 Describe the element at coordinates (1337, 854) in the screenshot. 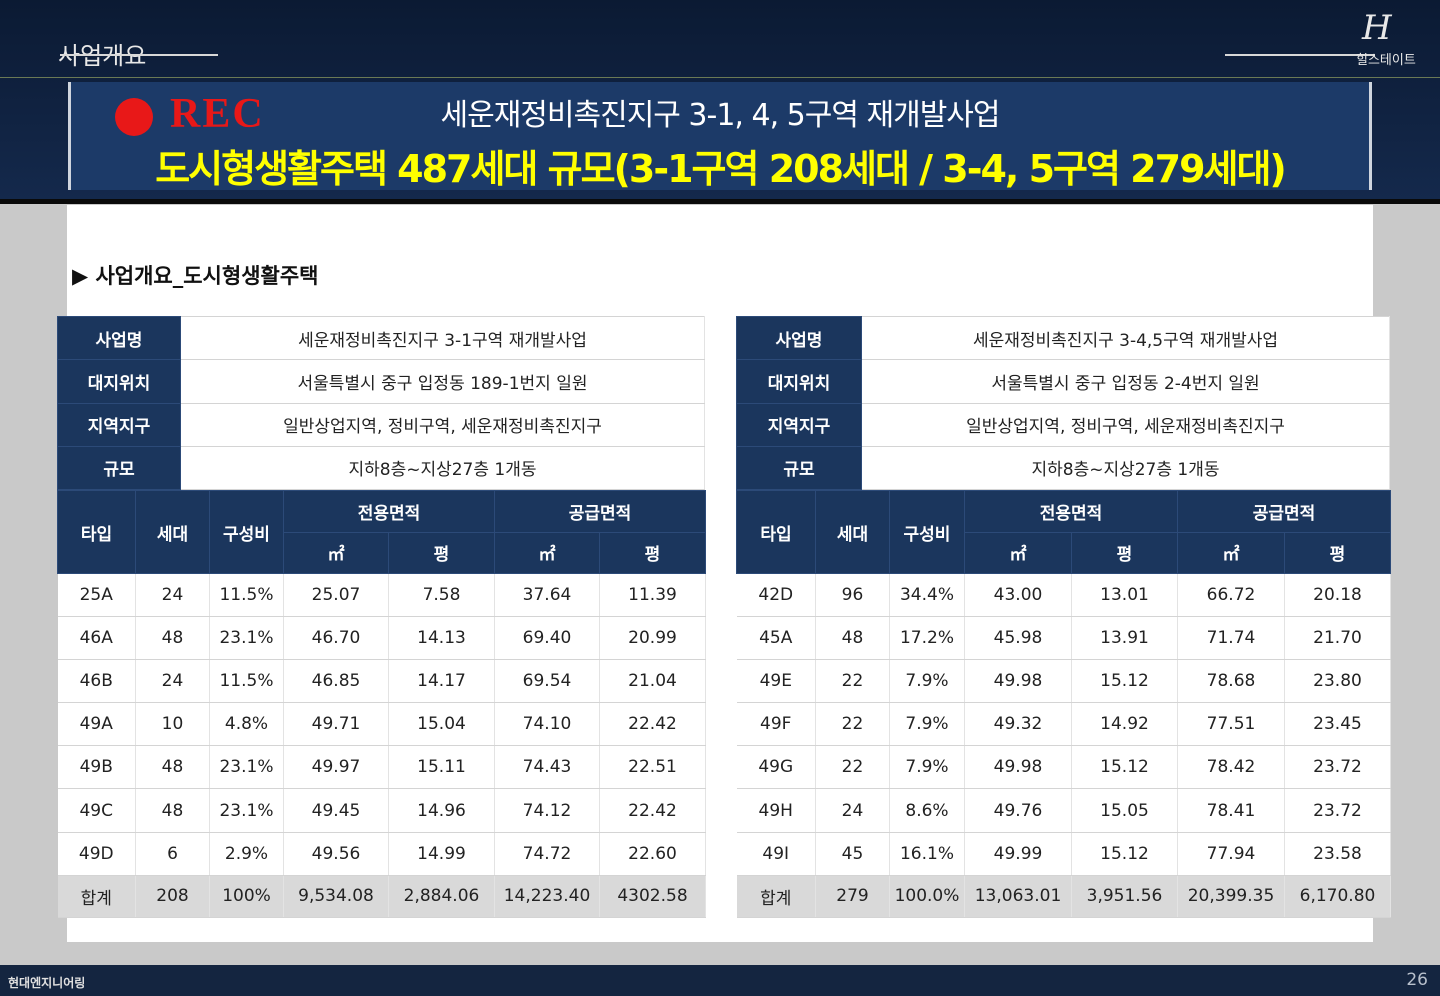

I see `cell: 23.58` at that location.